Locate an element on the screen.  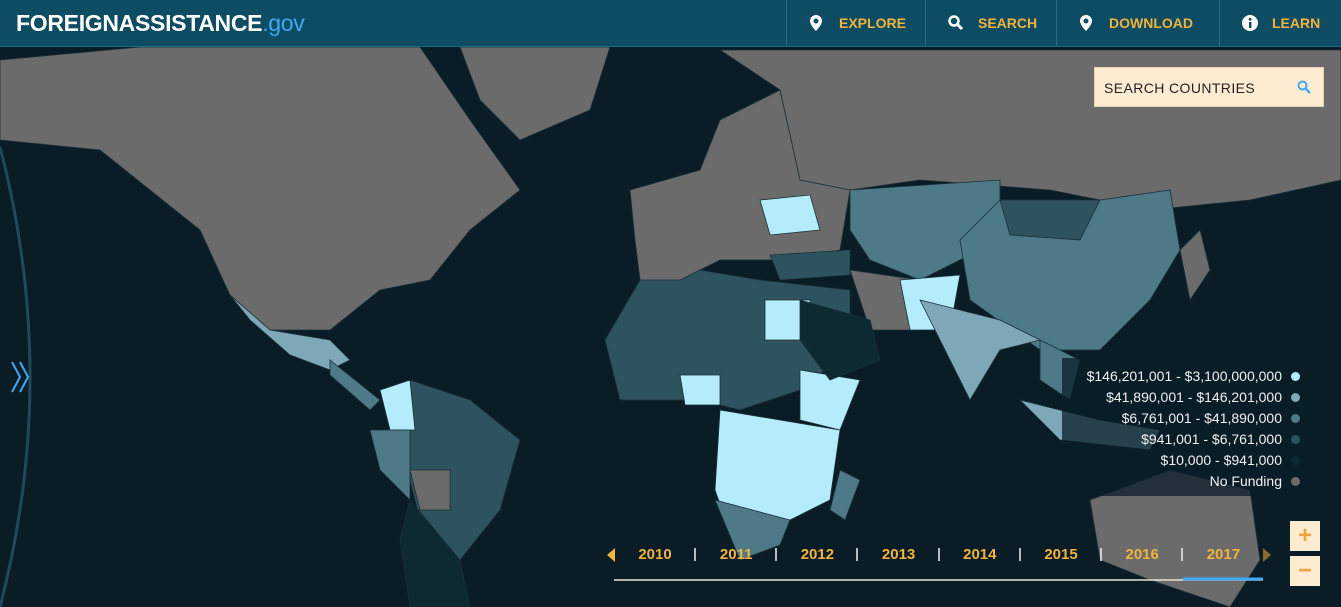
zoom-in: + is located at coordinates (1305, 536).